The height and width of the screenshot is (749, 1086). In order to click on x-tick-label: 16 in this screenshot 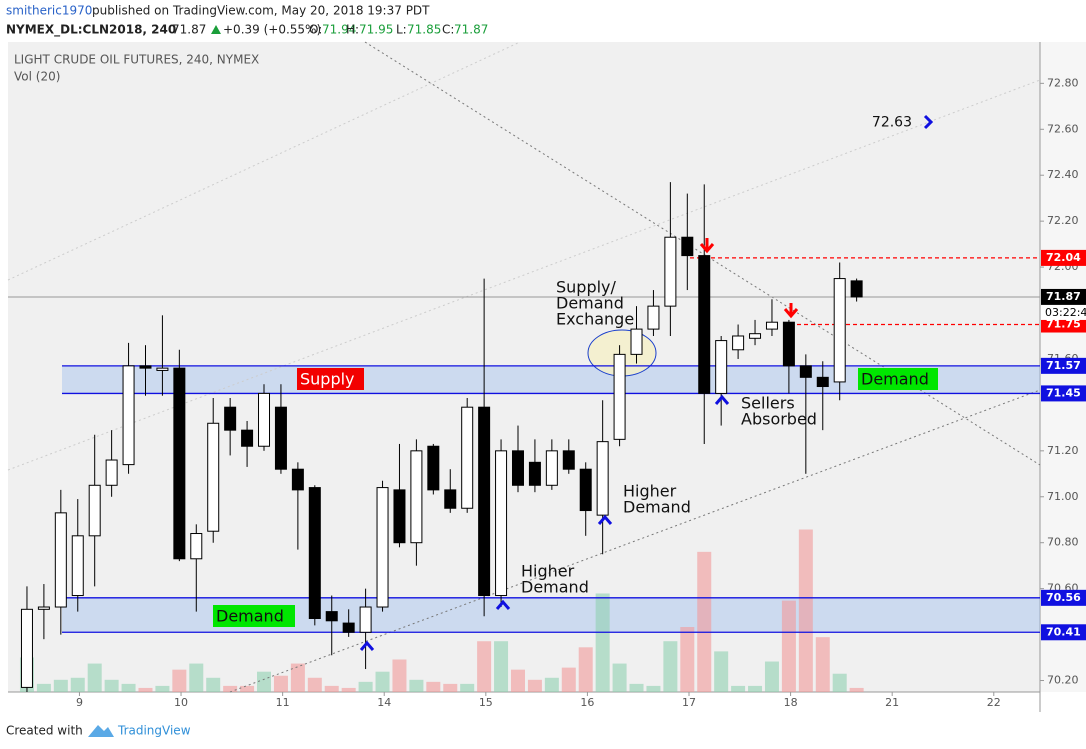, I will do `click(587, 702)`.